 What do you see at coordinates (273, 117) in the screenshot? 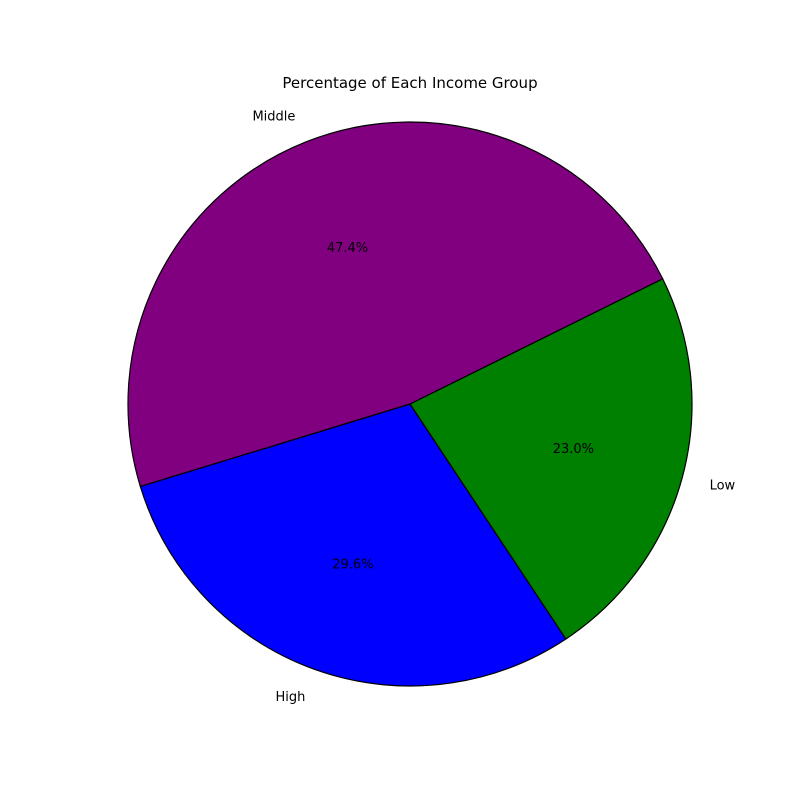
I see `slice-label-middle: Middle` at bounding box center [273, 117].